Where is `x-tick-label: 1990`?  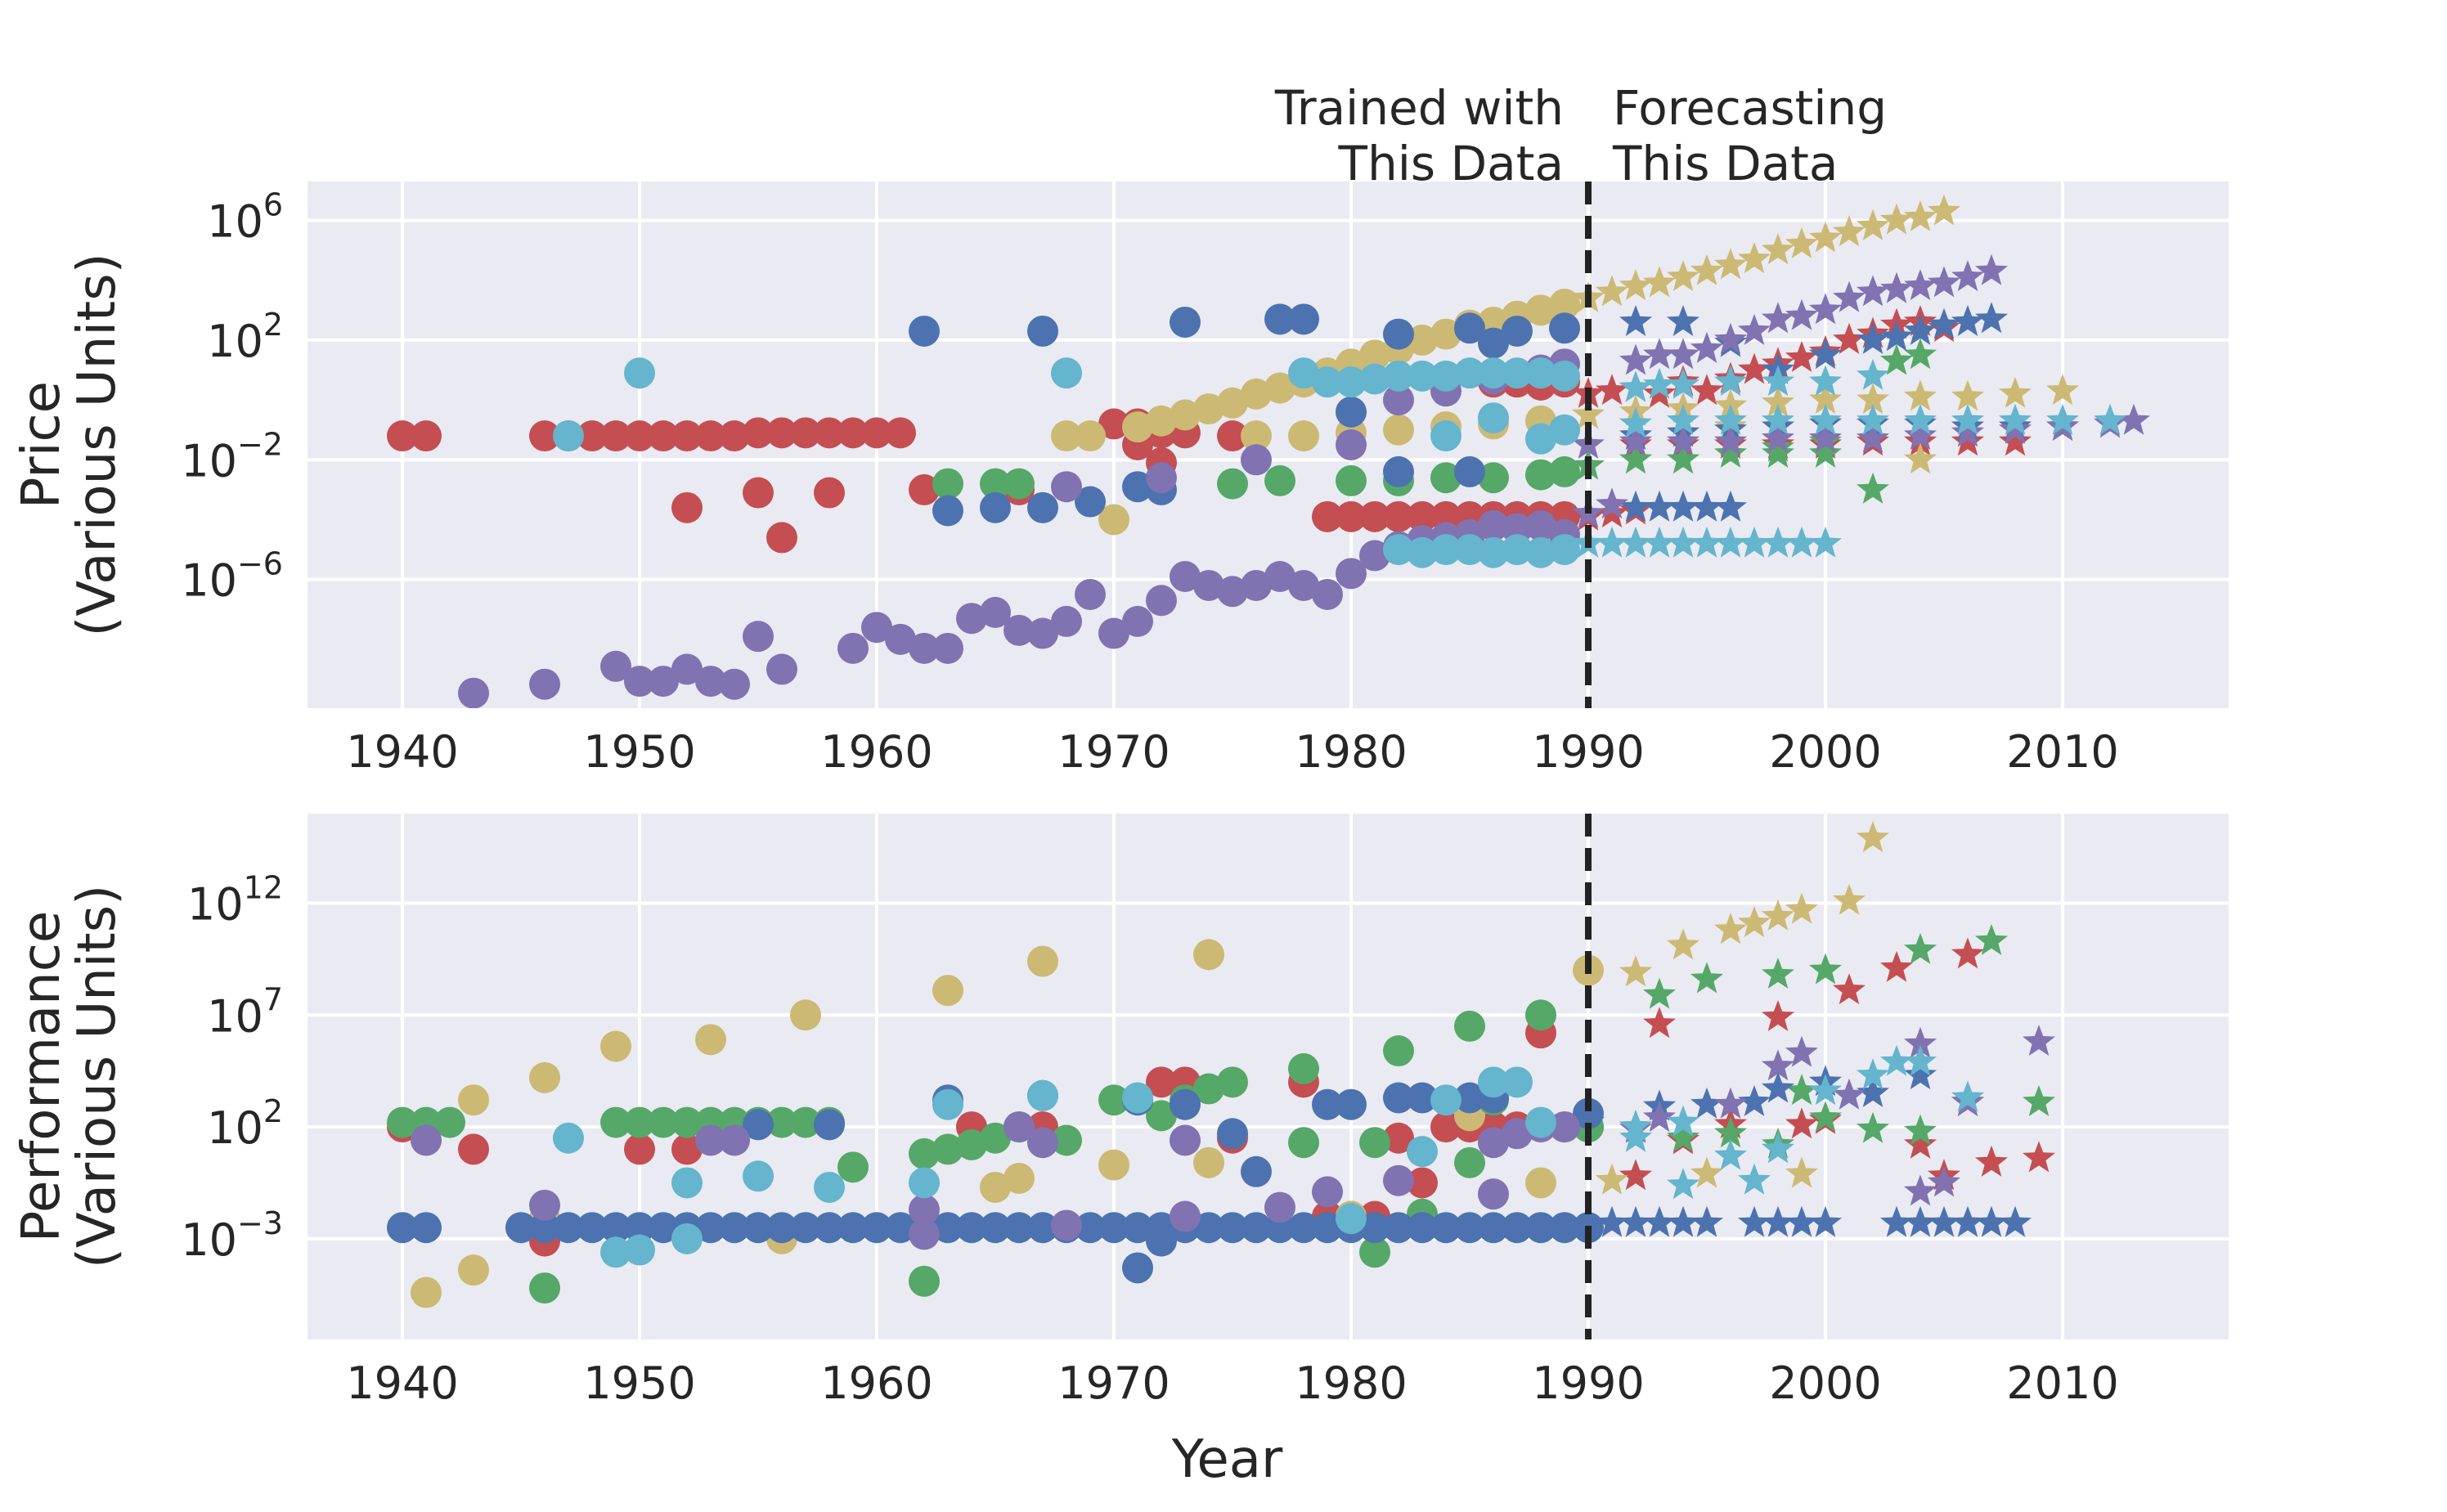
x-tick-label: 1990 is located at coordinates (1588, 752).